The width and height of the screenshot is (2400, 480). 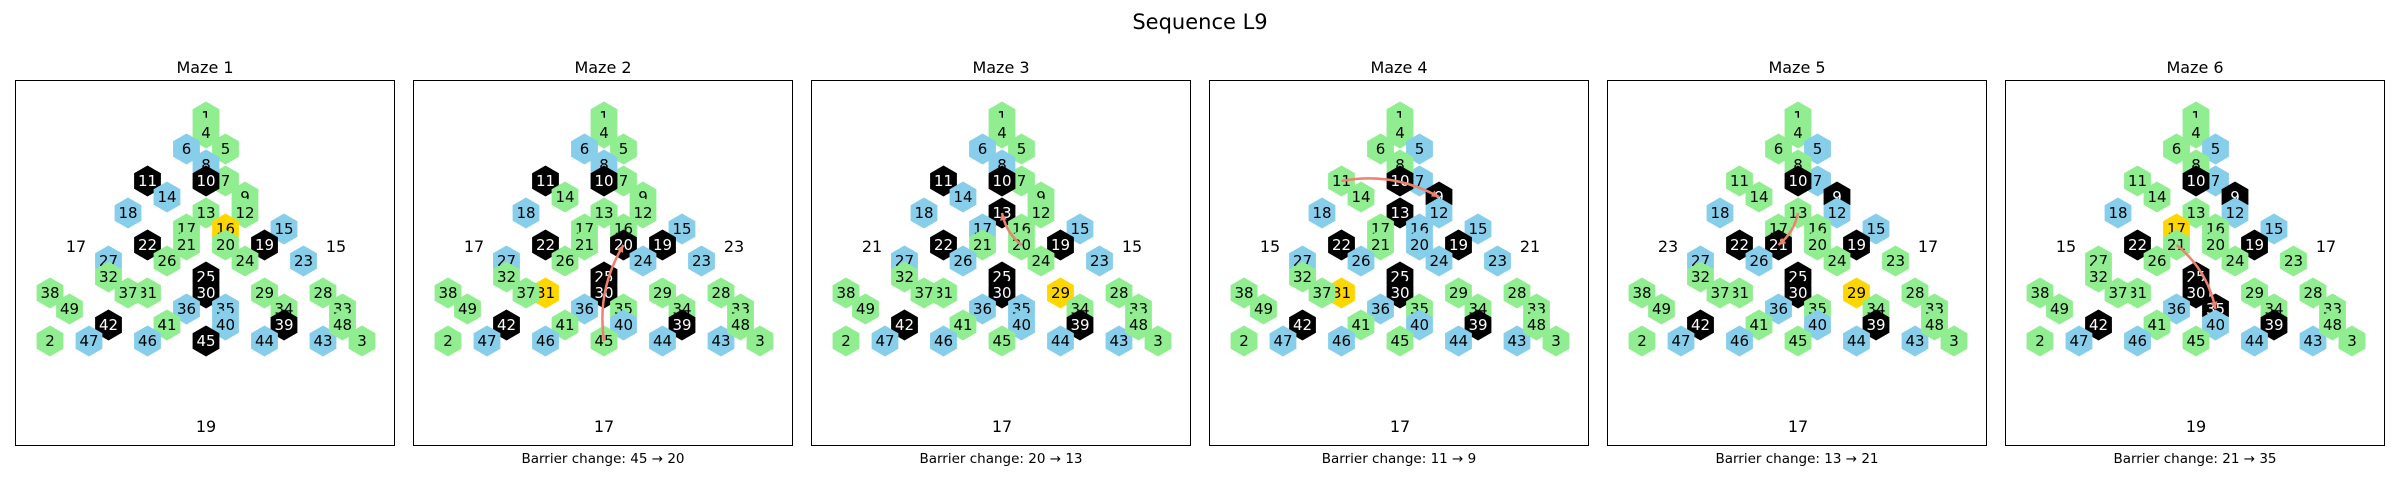 I want to click on cell-number: 10, so click(x=1797, y=181).